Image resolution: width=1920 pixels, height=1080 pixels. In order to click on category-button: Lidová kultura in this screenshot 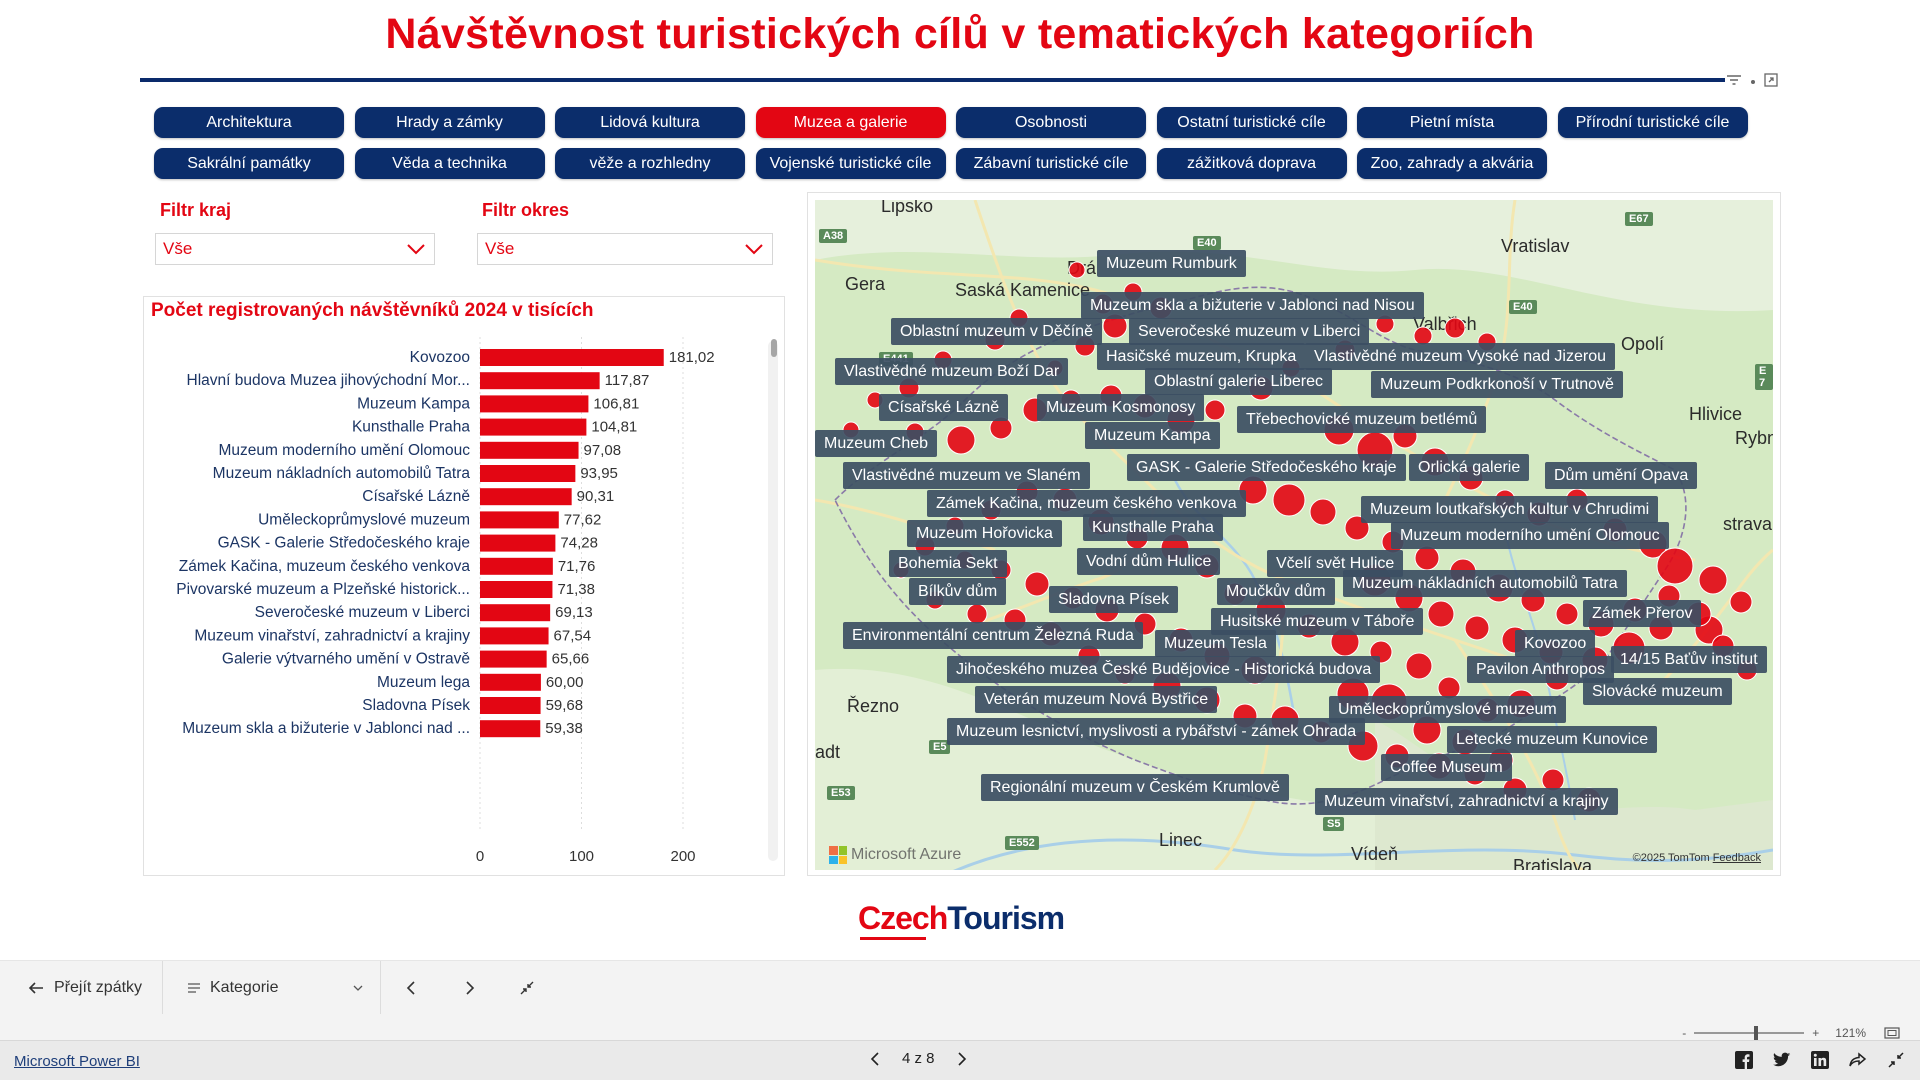, I will do `click(650, 122)`.